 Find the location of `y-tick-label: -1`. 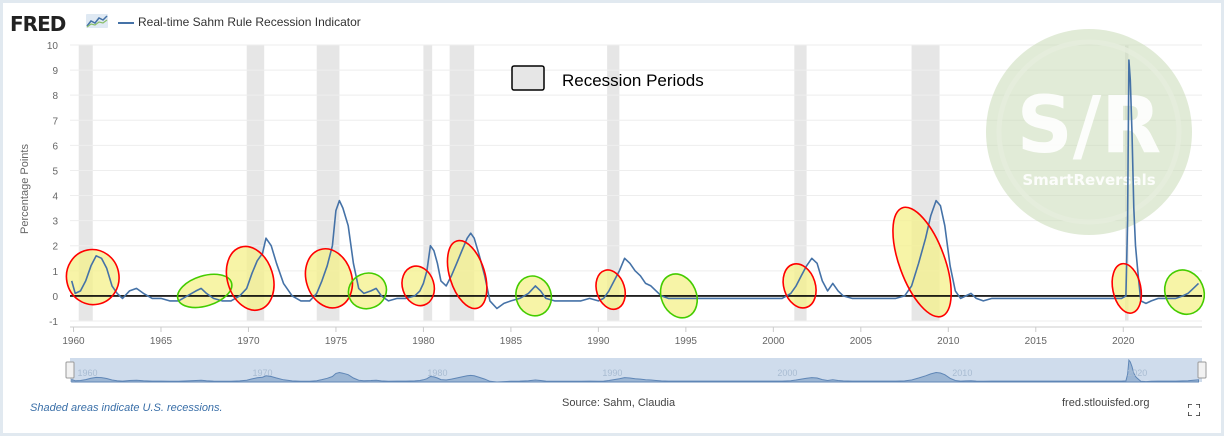

y-tick-label: -1 is located at coordinates (53, 322).